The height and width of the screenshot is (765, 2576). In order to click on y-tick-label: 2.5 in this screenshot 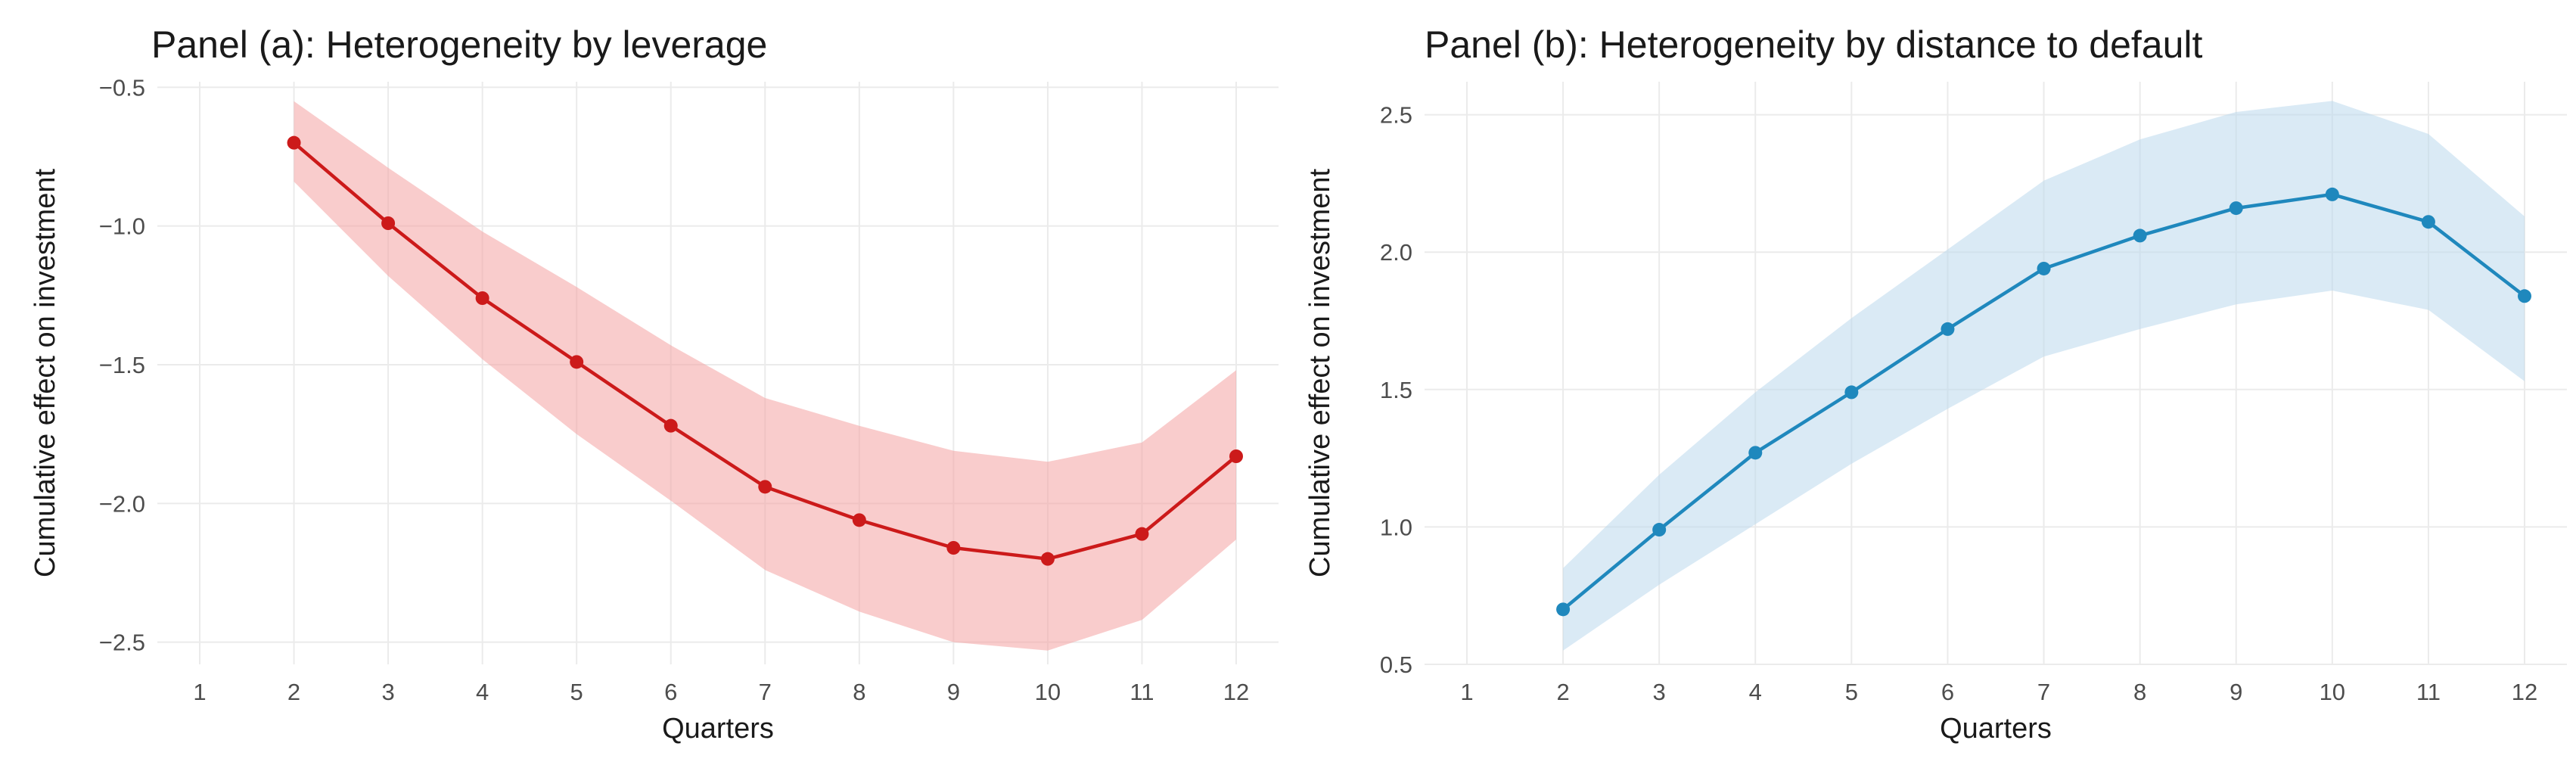, I will do `click(1396, 115)`.